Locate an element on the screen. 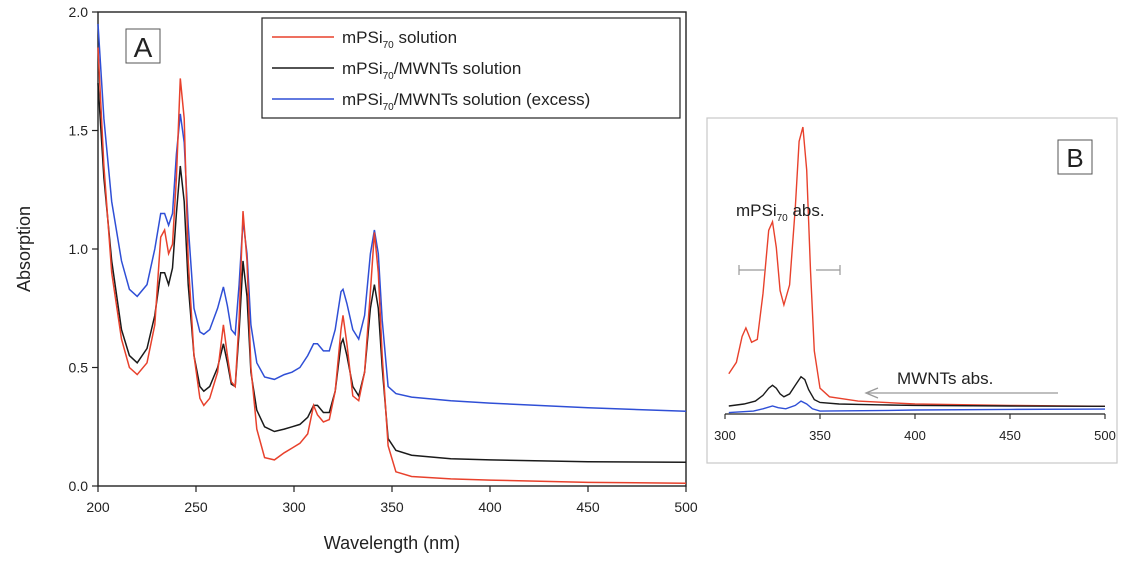  x-axis-title: Wavelength (nm) is located at coordinates (392, 543).